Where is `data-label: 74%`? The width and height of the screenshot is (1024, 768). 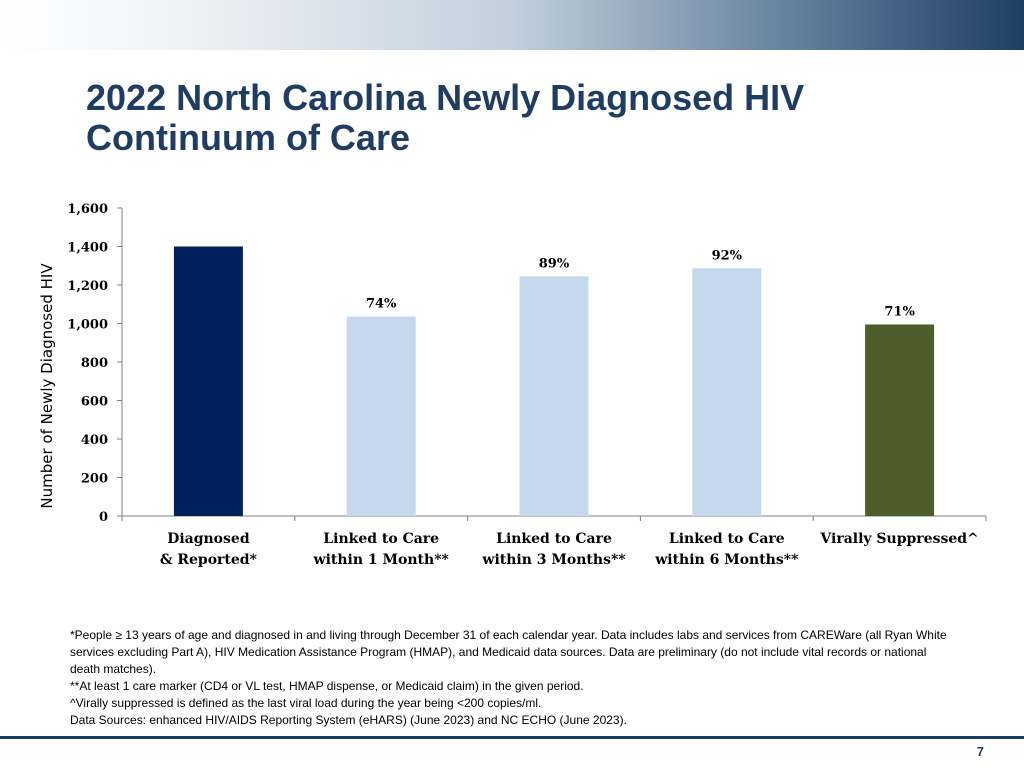
data-label: 74% is located at coordinates (381, 304).